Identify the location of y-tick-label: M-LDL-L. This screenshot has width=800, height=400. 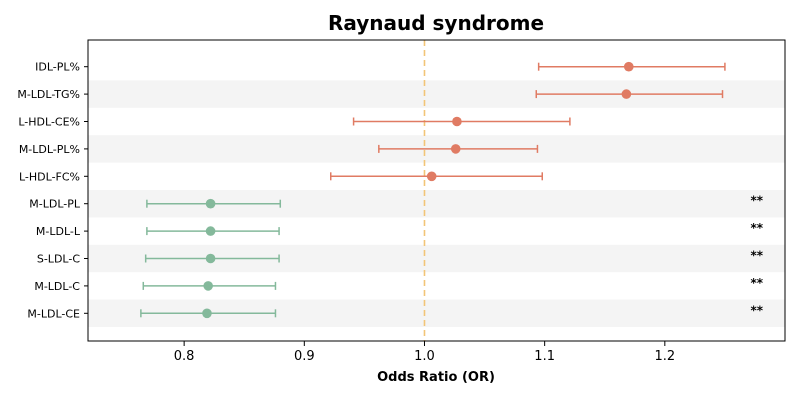
(58, 231).